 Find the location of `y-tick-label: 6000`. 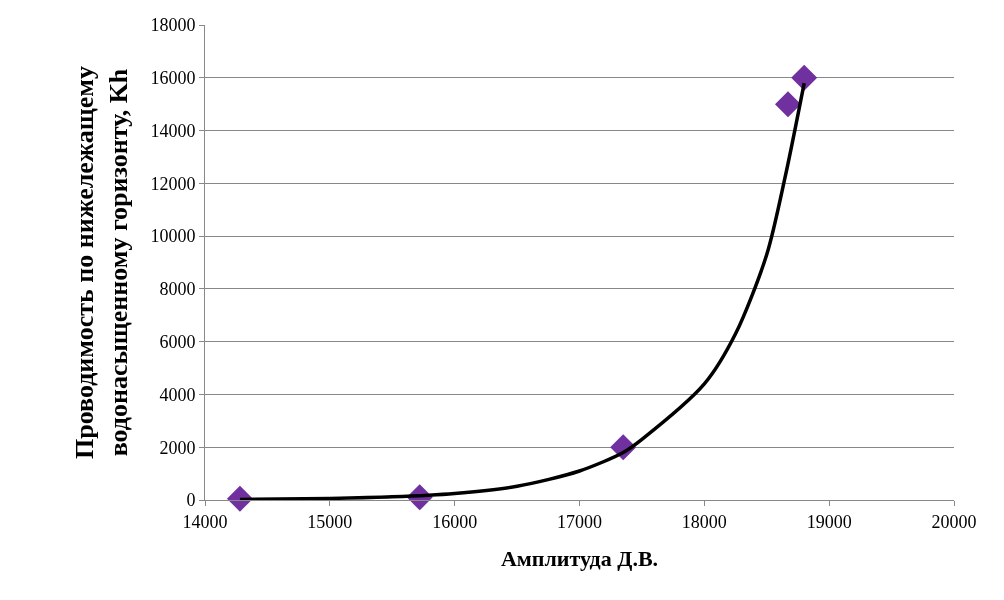

y-tick-label: 6000 is located at coordinates (177, 341).